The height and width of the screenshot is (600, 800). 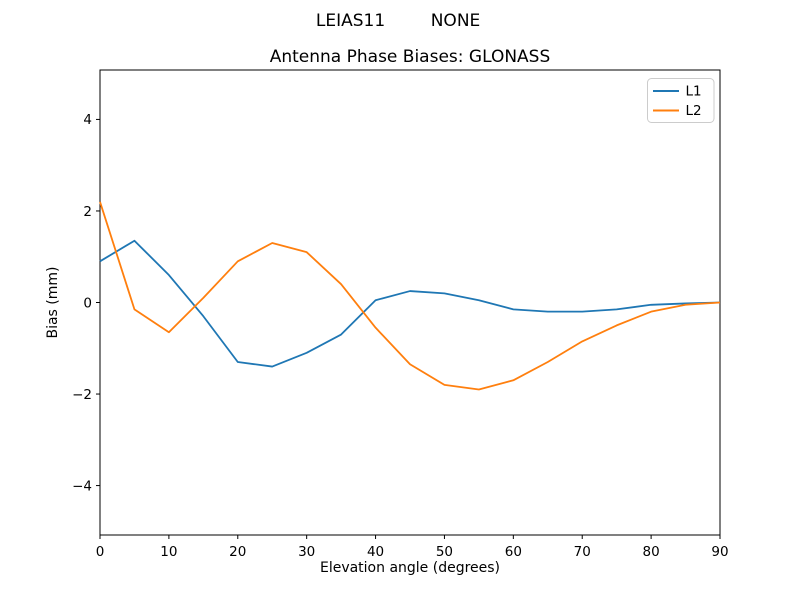 I want to click on y-tick-label: −2, so click(x=82, y=395).